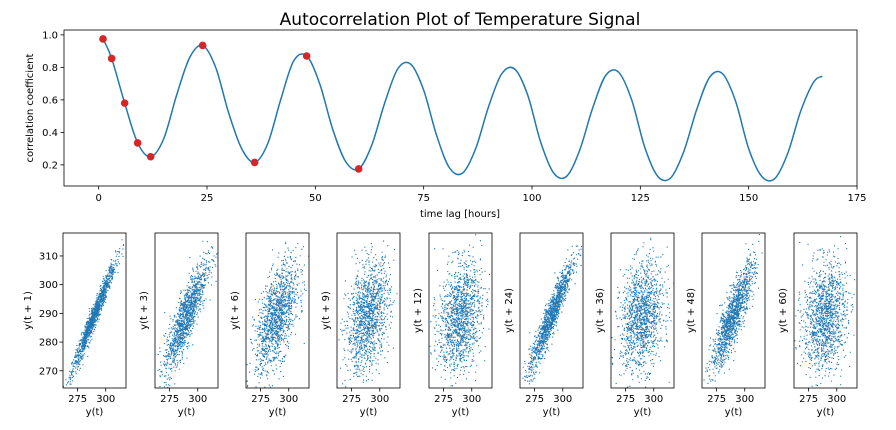 Image resolution: width=896 pixels, height=430 pixels. I want to click on lag-scatter-panel: 275 300 y(t) y(t + 60), so click(818, 325).